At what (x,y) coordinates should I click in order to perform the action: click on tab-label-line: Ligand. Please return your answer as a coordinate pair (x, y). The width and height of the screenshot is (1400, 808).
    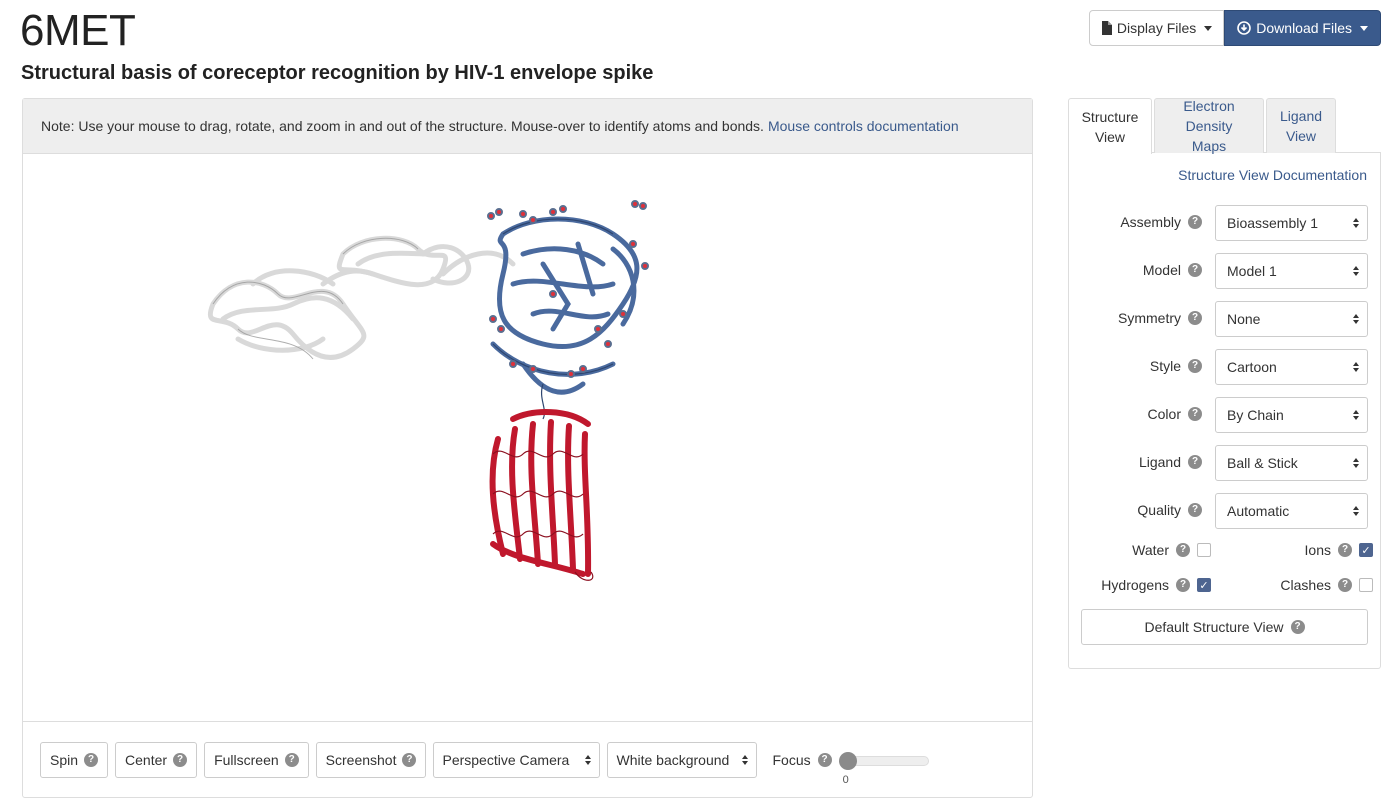
    Looking at the image, I should click on (1301, 116).